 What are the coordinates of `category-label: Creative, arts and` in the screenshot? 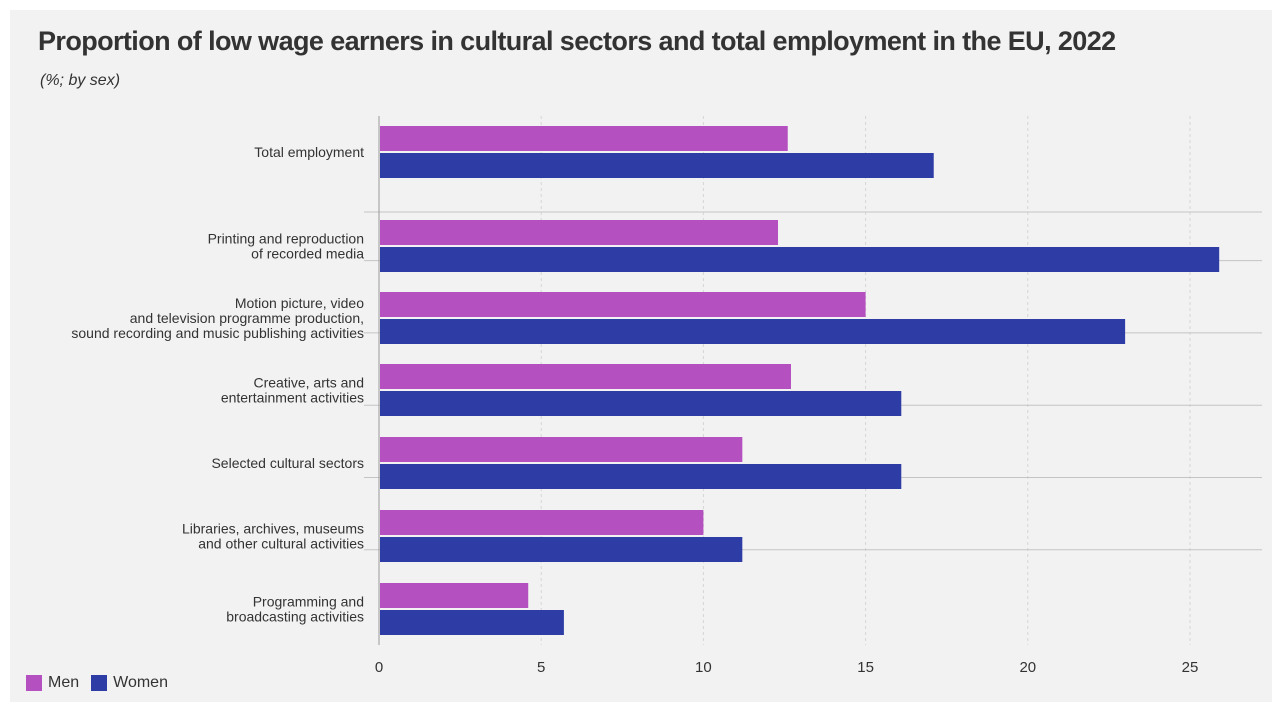 It's located at (309, 383).